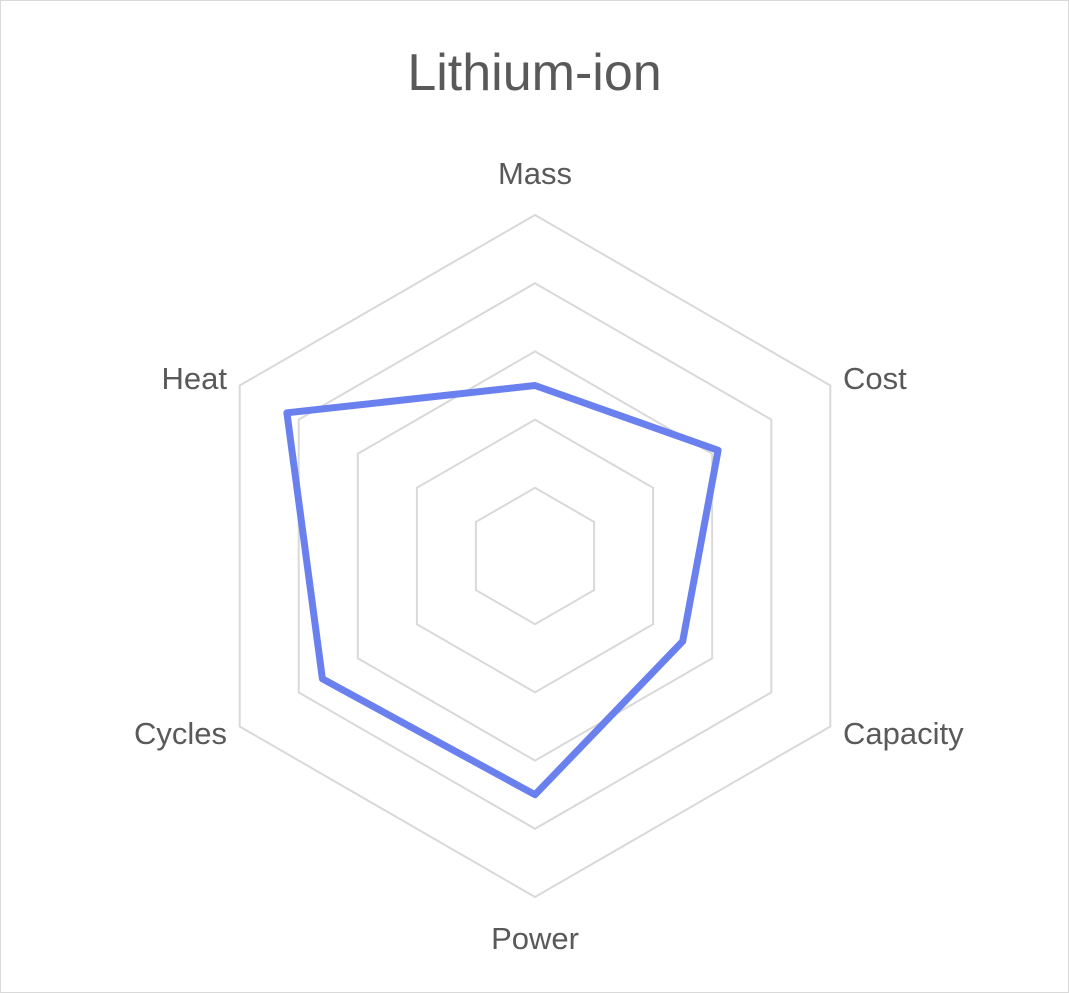 The width and height of the screenshot is (1069, 993). I want to click on chart-title: Lithium-ion, so click(534, 73).